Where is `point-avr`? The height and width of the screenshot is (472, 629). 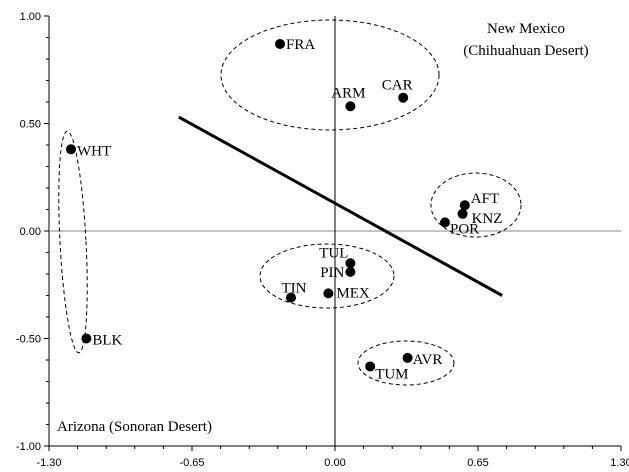 point-avr is located at coordinates (407, 357).